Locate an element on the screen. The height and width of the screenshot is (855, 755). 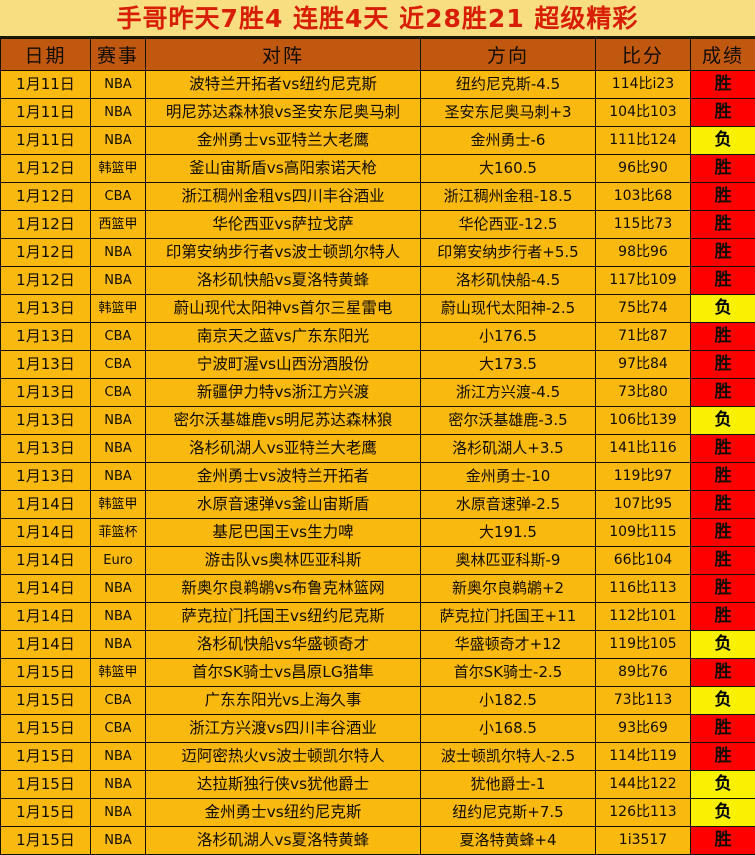
cell-league: 西篮甲 is located at coordinates (118, 225).